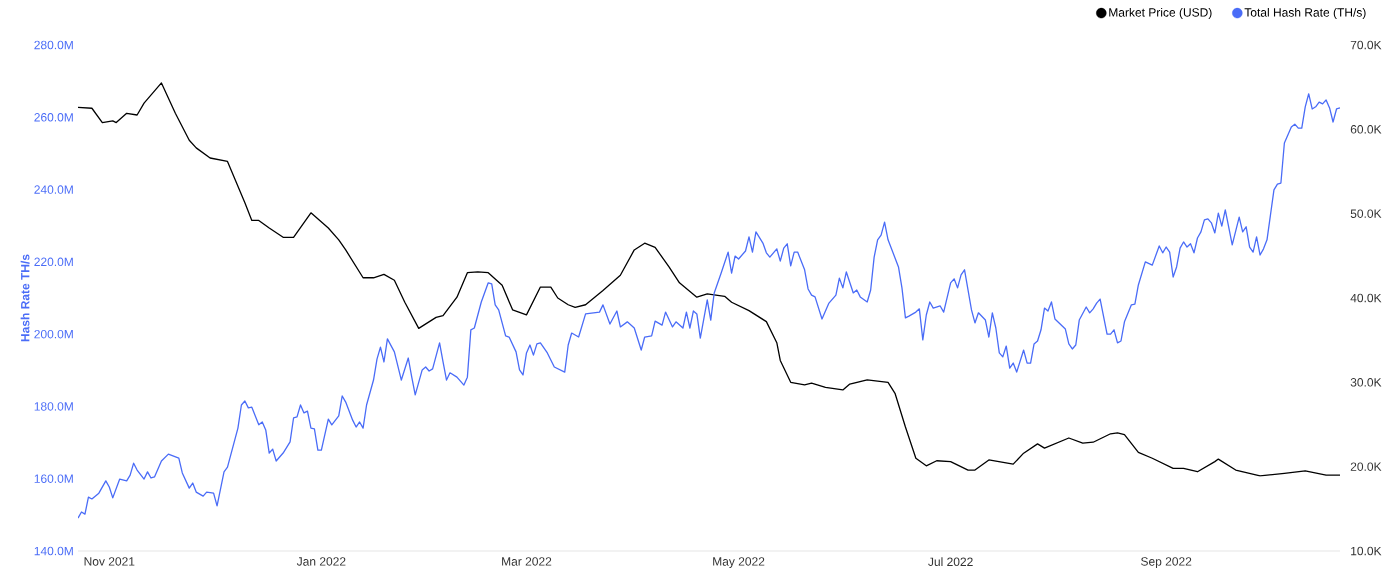 This screenshot has height=581, width=1384. I want to click on y-axis-title: Hash Rate TH/s, so click(25, 298).